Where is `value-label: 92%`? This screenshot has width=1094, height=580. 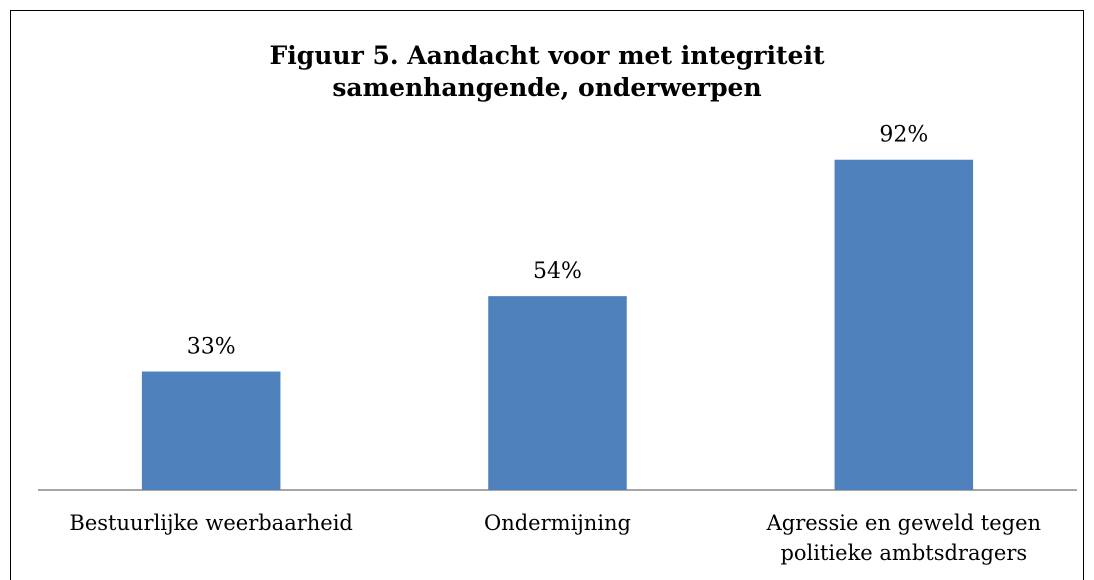 value-label: 92% is located at coordinates (903, 135).